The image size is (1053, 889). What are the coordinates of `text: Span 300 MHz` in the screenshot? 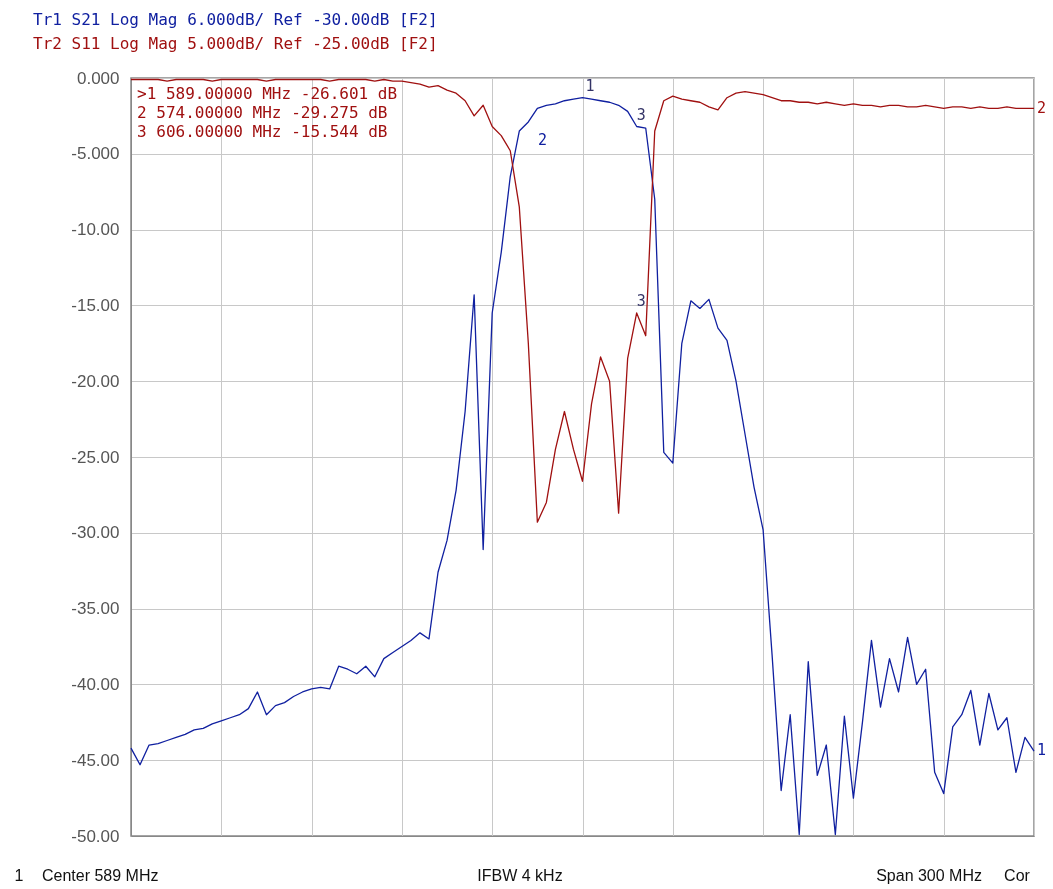 It's located at (929, 875).